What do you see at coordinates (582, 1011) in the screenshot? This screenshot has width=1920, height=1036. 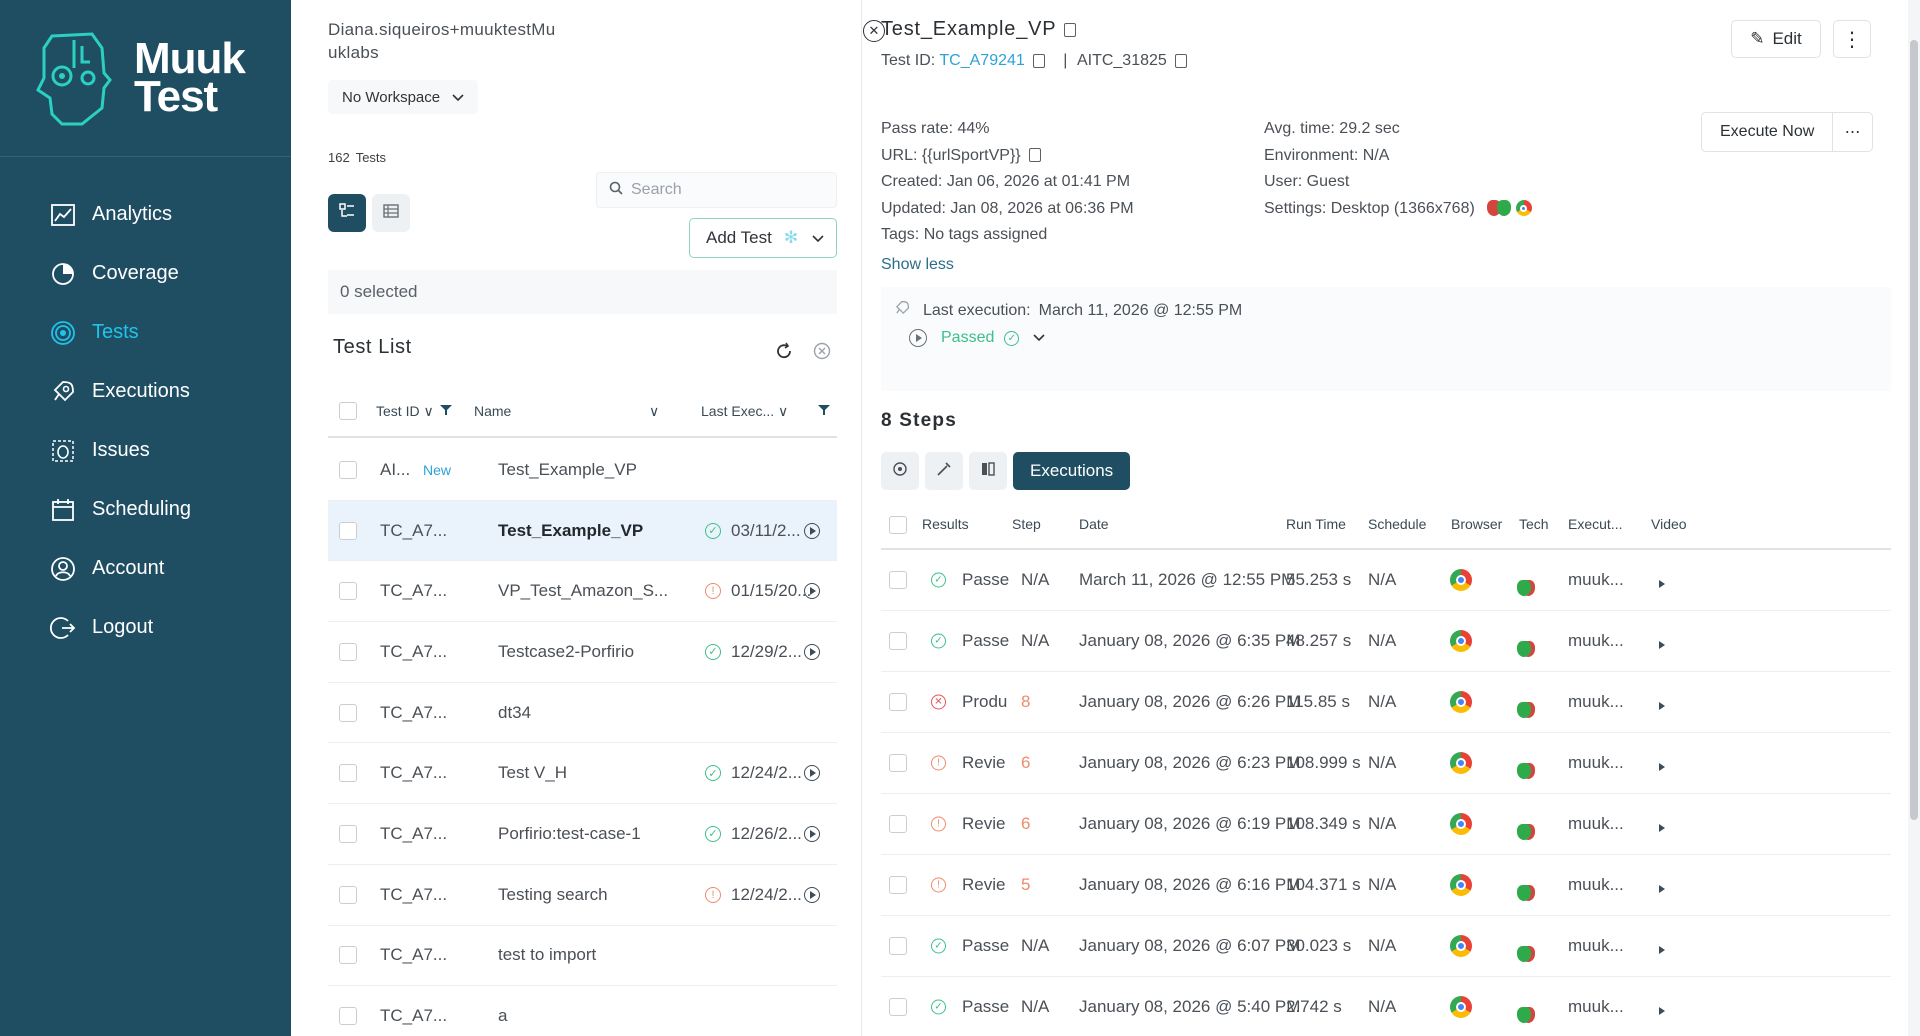 I see `list-item: TC_A7... a` at bounding box center [582, 1011].